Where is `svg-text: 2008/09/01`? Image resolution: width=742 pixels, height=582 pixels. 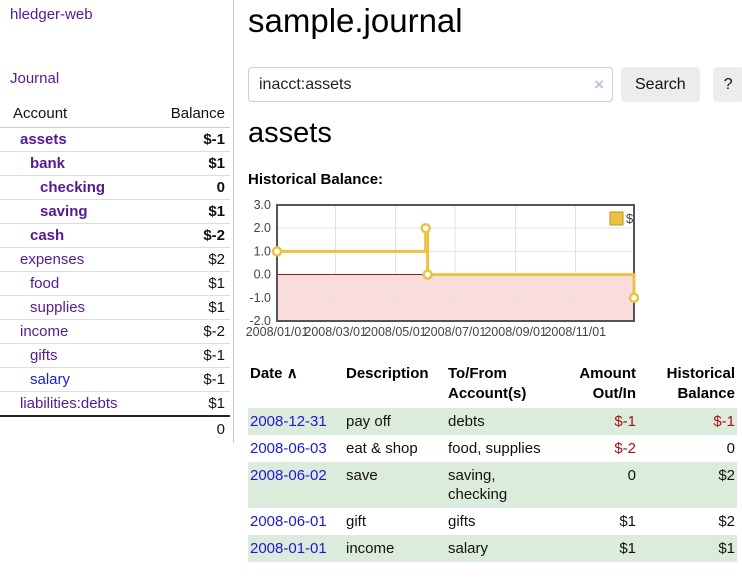
svg-text: 2008/09/01 is located at coordinates (515, 332).